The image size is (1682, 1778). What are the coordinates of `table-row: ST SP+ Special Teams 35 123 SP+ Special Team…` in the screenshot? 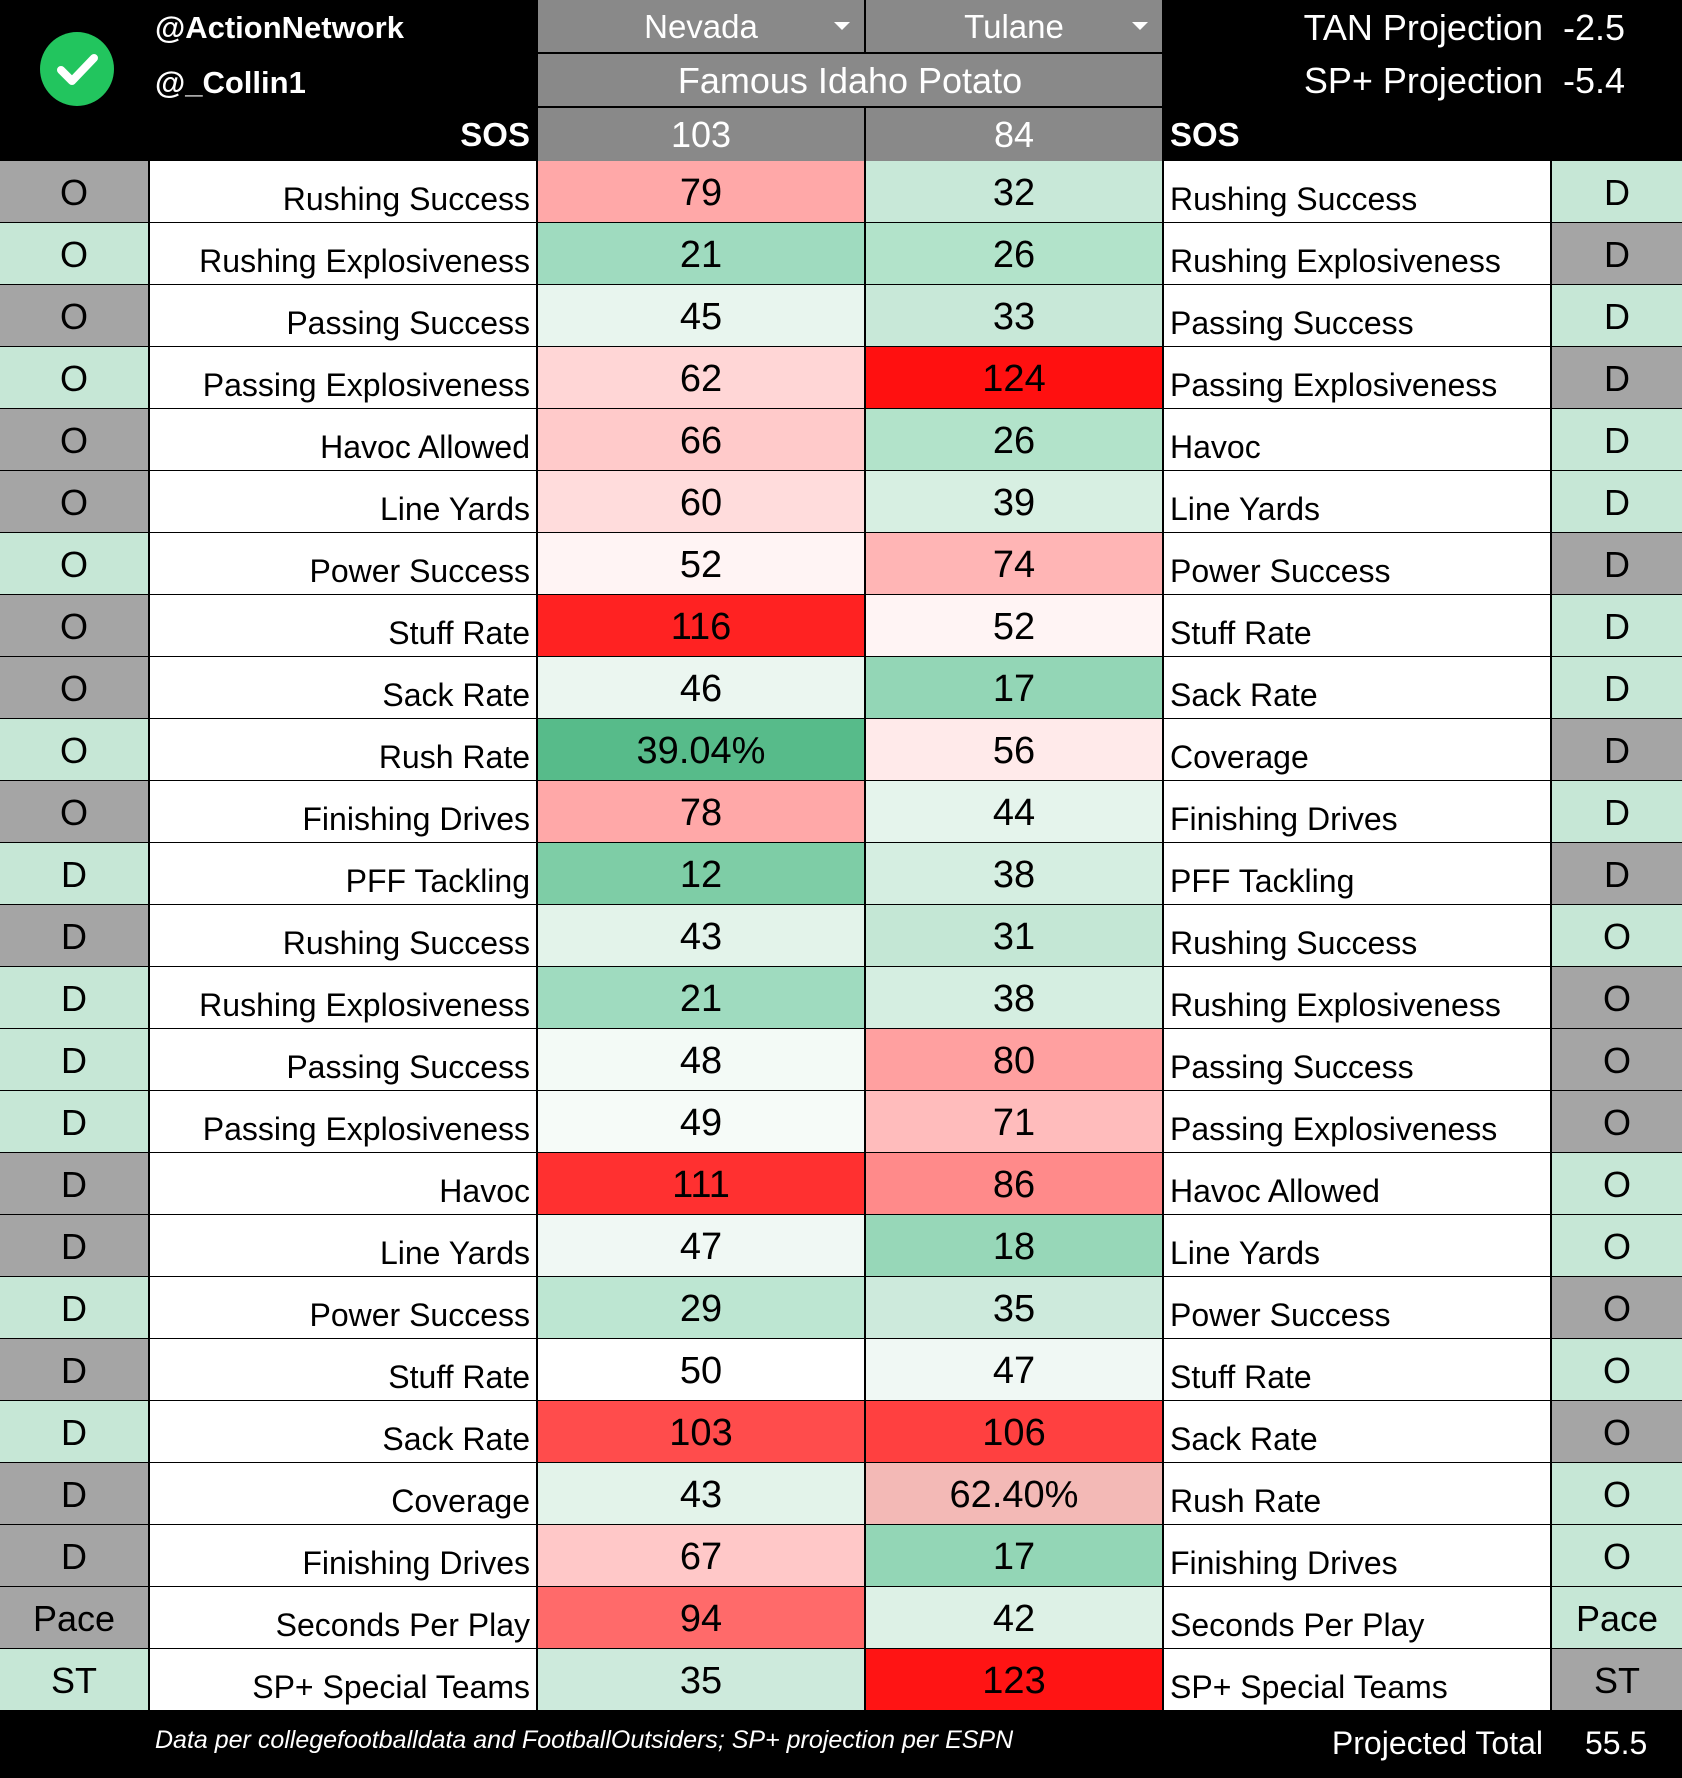 It's located at (841, 1680).